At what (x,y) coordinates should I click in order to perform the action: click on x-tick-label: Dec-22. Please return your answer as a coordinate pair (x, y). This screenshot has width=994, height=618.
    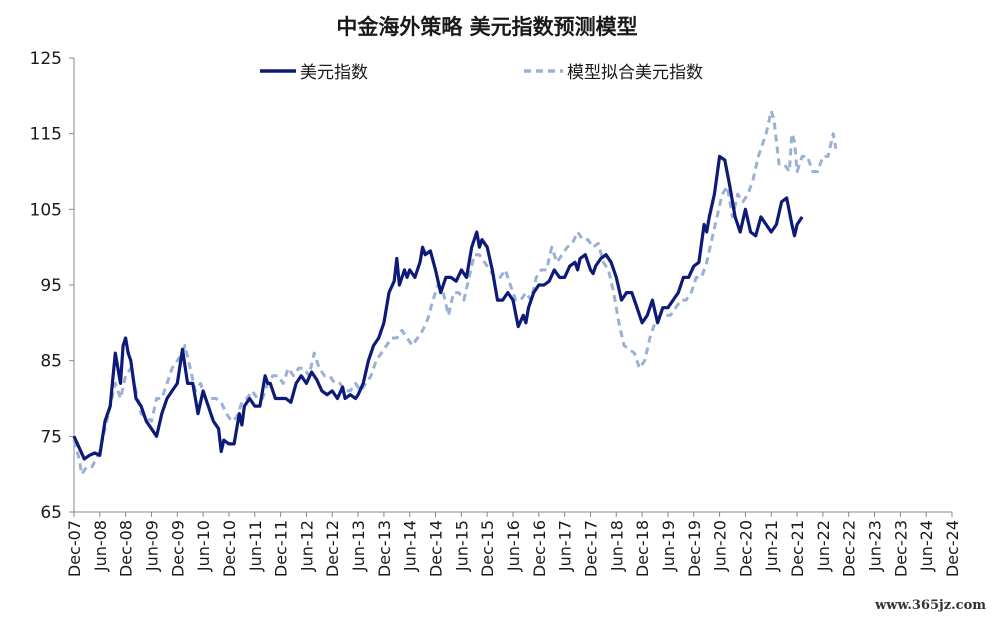
    Looking at the image, I should click on (849, 548).